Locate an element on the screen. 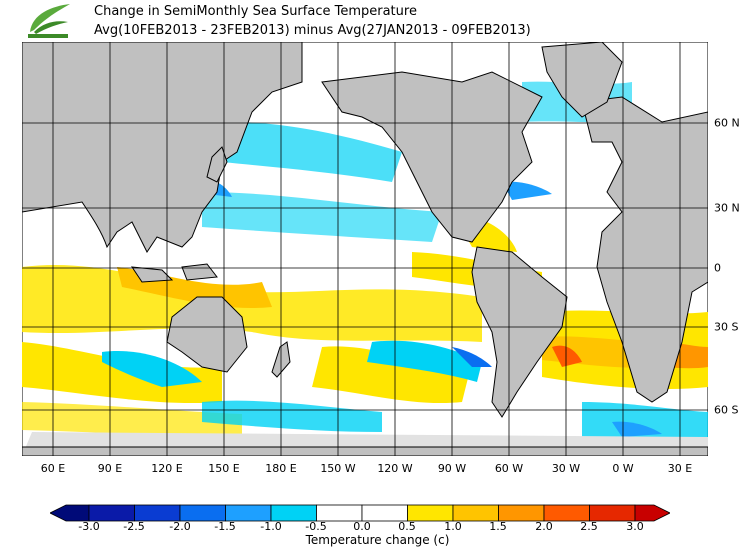  colorbar-tick-label: -2.5 is located at coordinates (134, 526).